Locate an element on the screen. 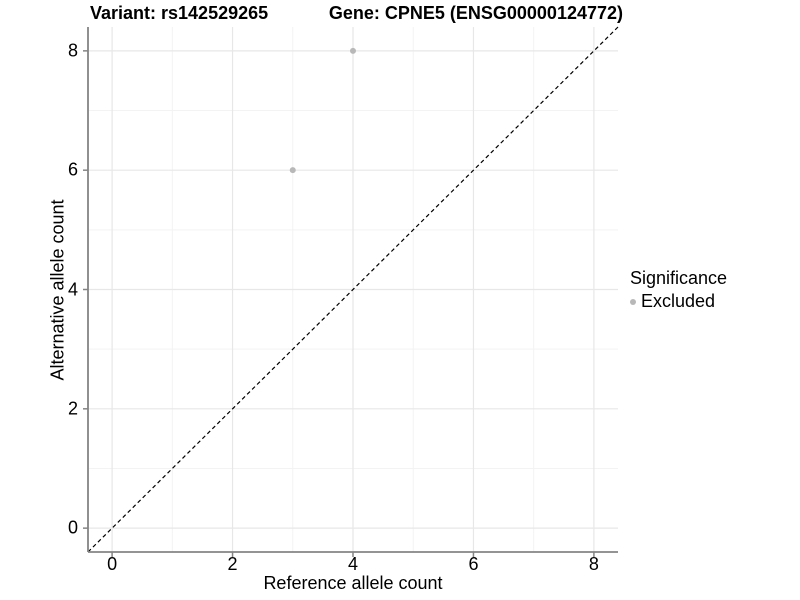 This screenshot has width=800, height=600. y-axis-title: Alternative allele count is located at coordinates (57, 290).